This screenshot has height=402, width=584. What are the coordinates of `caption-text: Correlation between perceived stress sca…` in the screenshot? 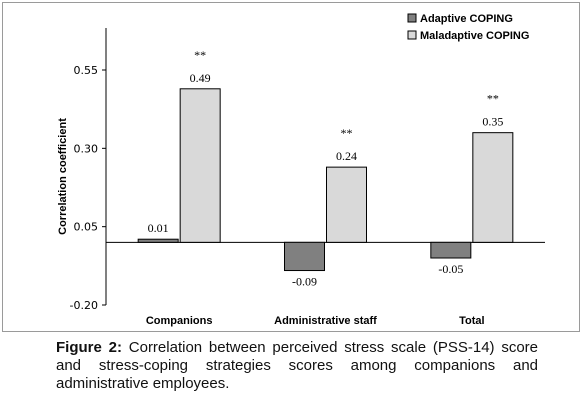 It's located at (297, 365).